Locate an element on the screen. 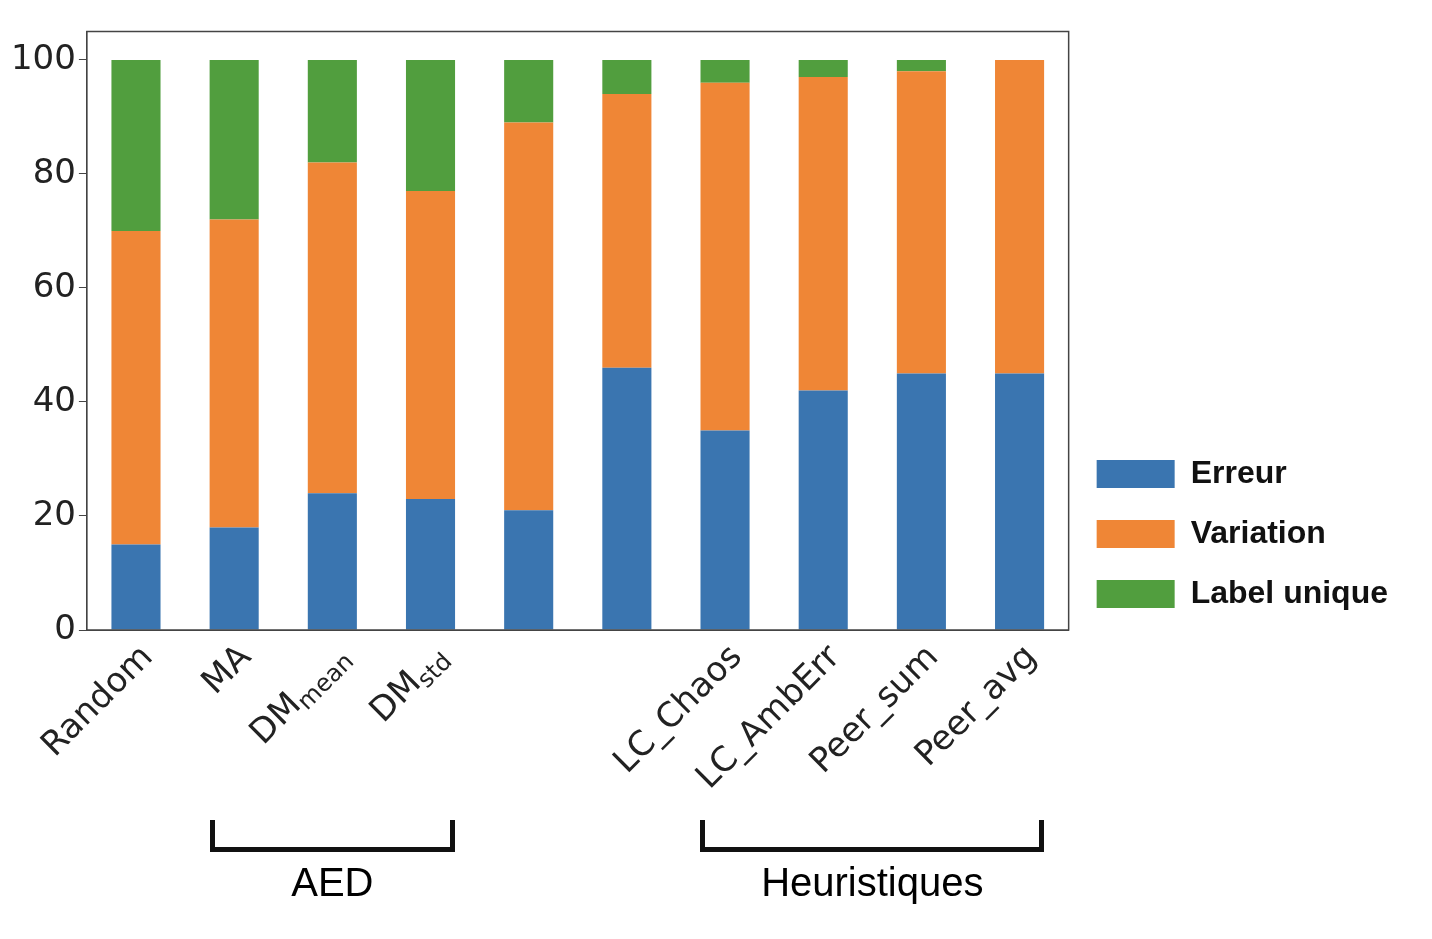 The image size is (1432, 939). legend-label: Label unique is located at coordinates (1289, 591).